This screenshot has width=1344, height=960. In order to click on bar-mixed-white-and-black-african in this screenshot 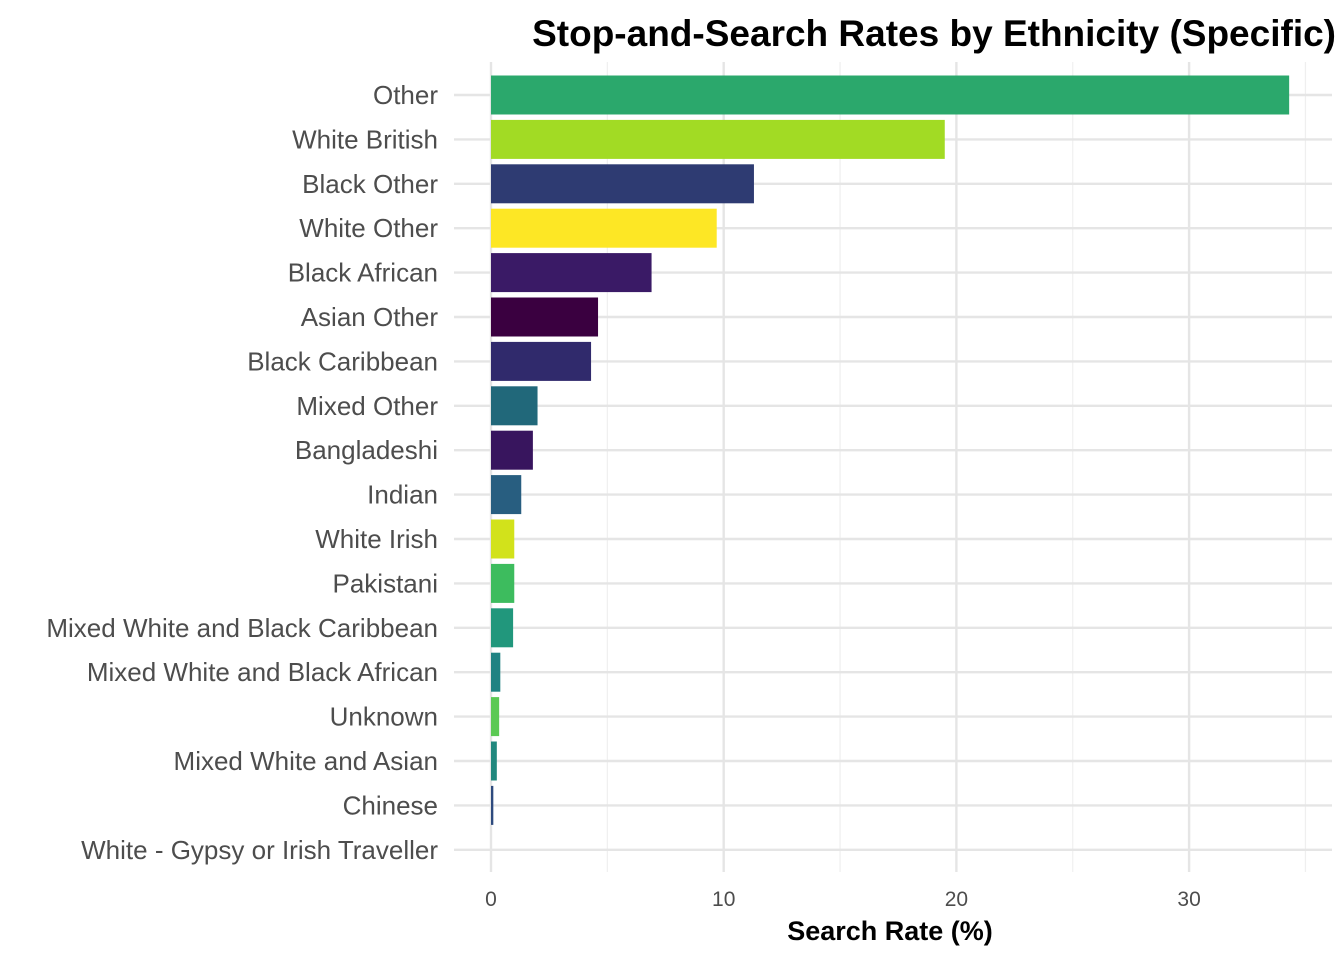, I will do `click(496, 672)`.